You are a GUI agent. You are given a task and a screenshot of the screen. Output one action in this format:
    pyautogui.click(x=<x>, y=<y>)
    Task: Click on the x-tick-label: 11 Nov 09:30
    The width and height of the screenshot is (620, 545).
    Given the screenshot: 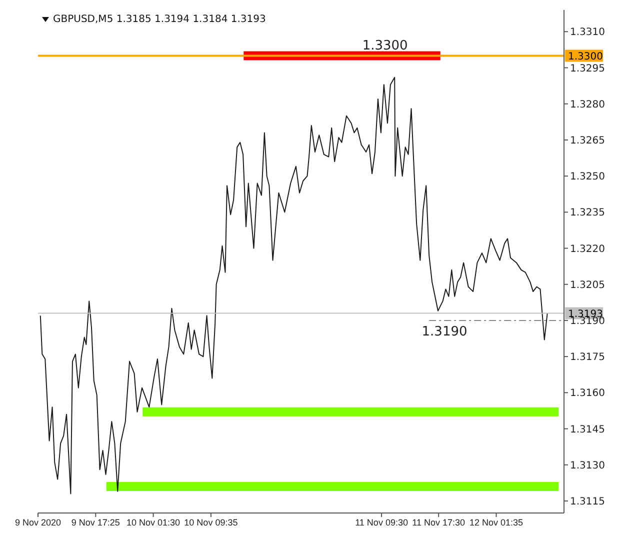 What is the action you would take?
    pyautogui.click(x=381, y=522)
    